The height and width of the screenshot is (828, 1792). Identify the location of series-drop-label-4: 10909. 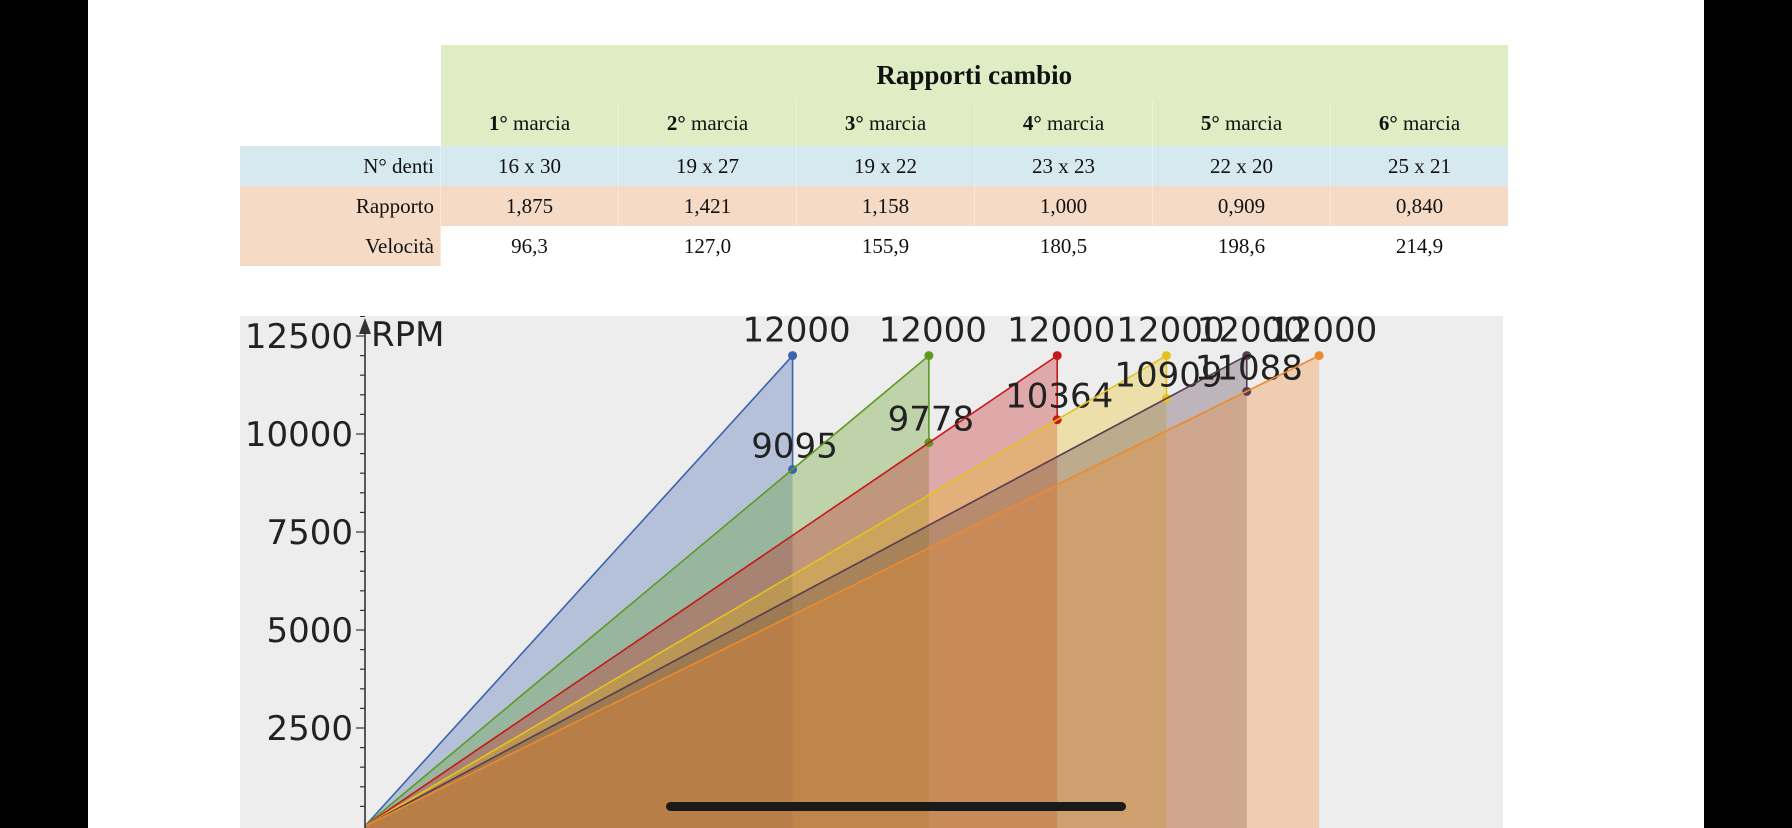
(1168, 375).